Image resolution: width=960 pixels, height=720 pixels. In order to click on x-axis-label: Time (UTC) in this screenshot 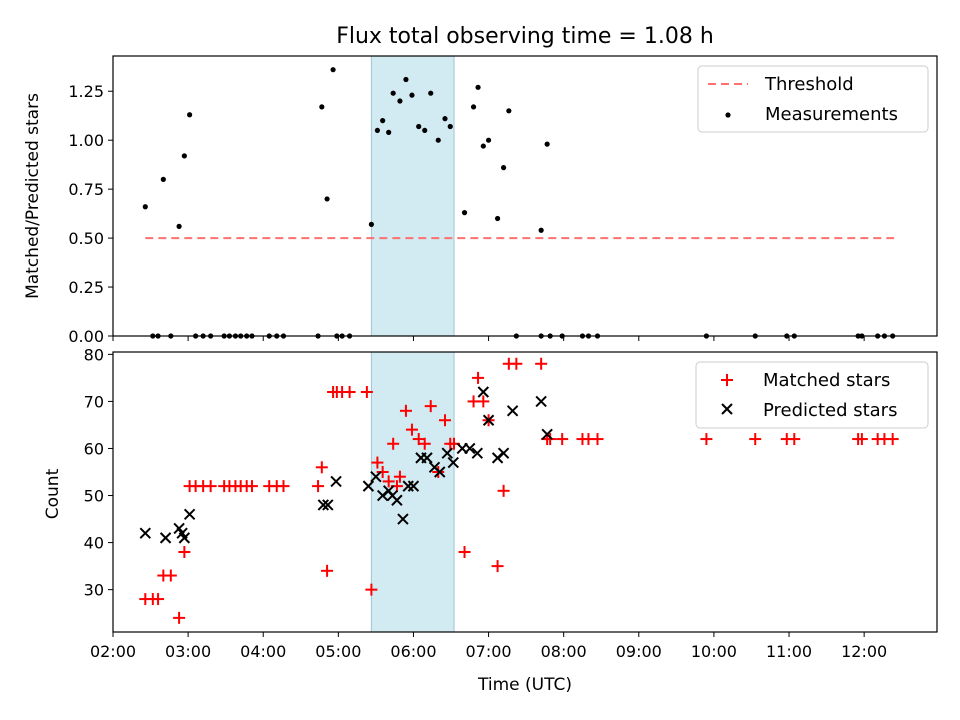, I will do `click(524, 685)`.